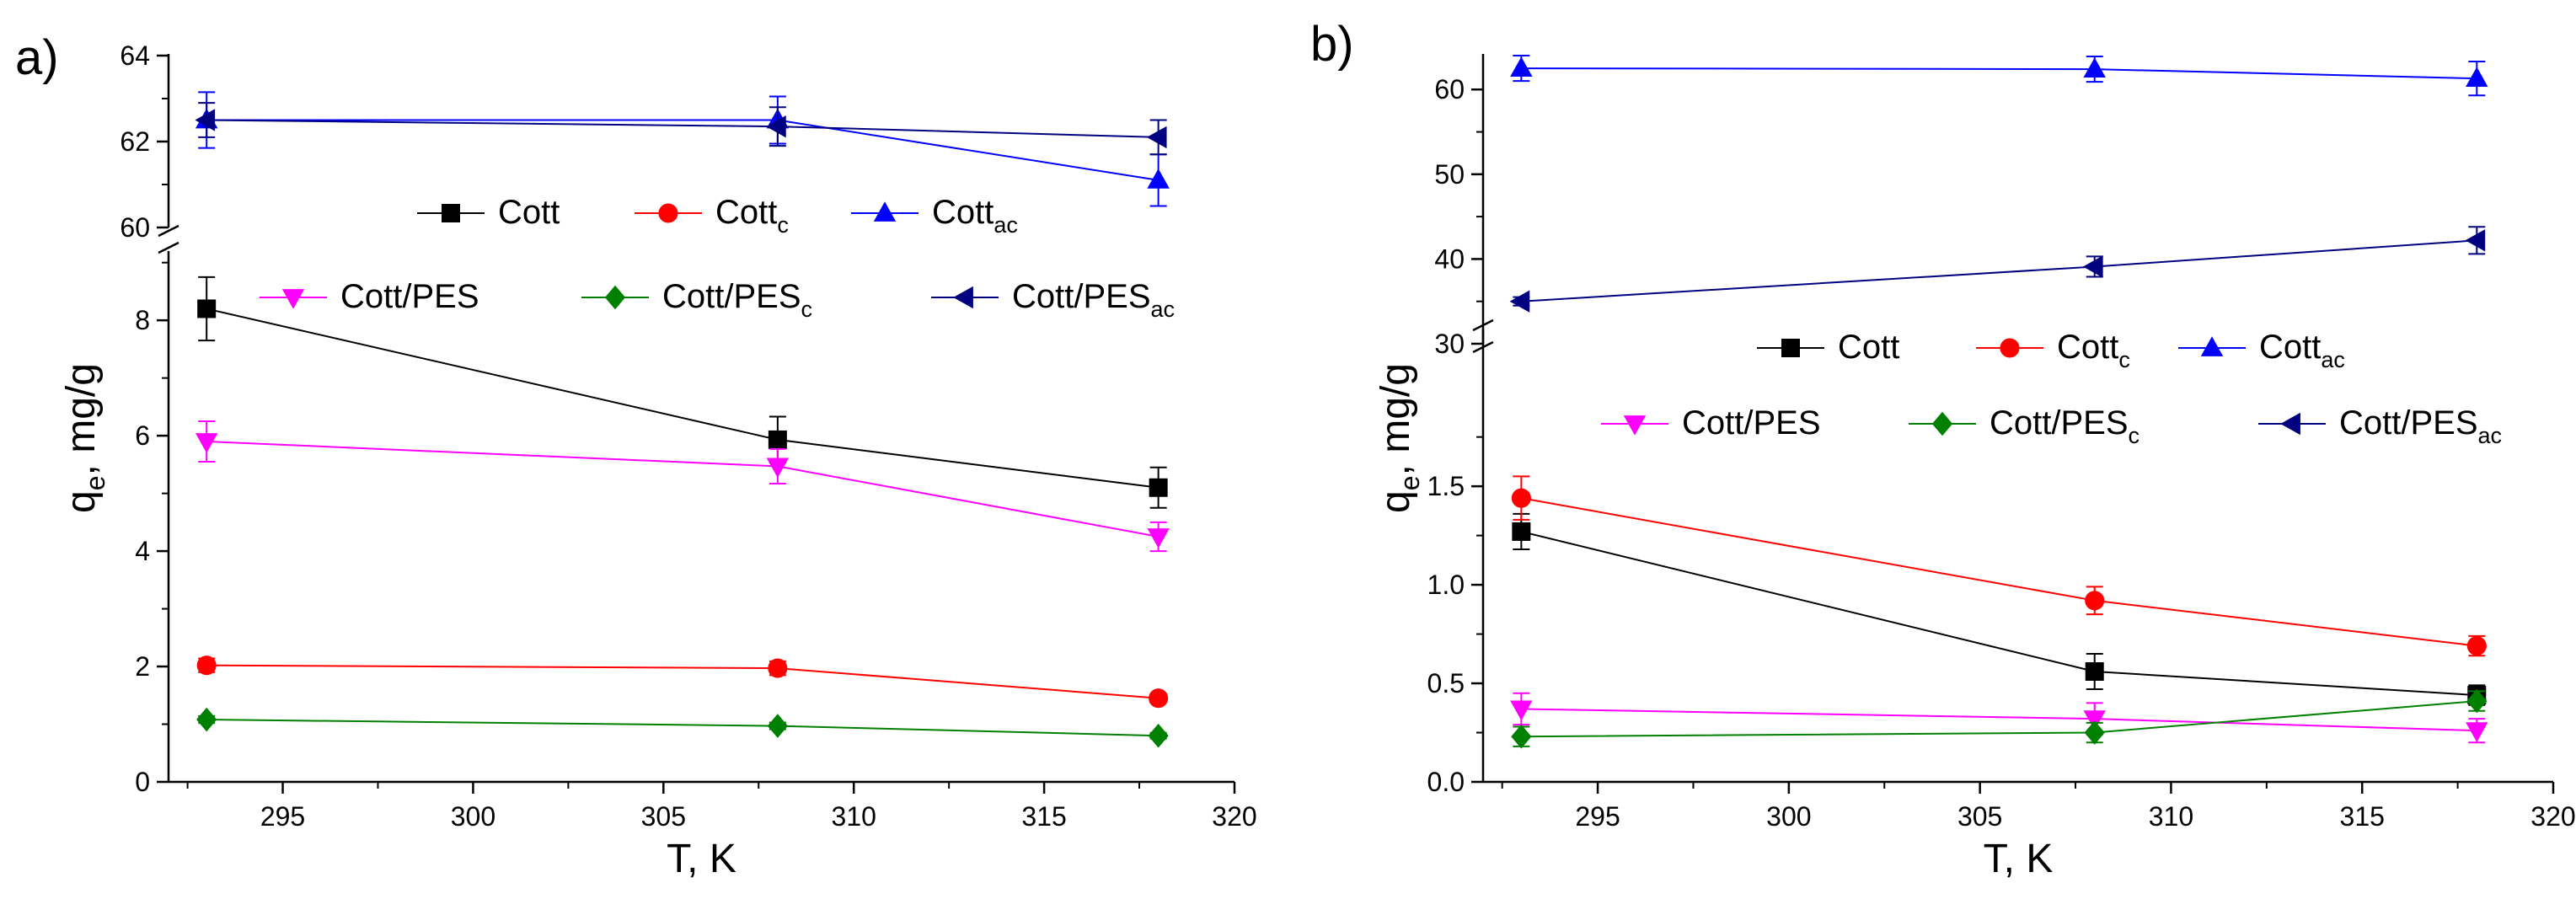 The image size is (2576, 915). What do you see at coordinates (1751, 422) in the screenshot?
I see `legend-label: Cott/PES` at bounding box center [1751, 422].